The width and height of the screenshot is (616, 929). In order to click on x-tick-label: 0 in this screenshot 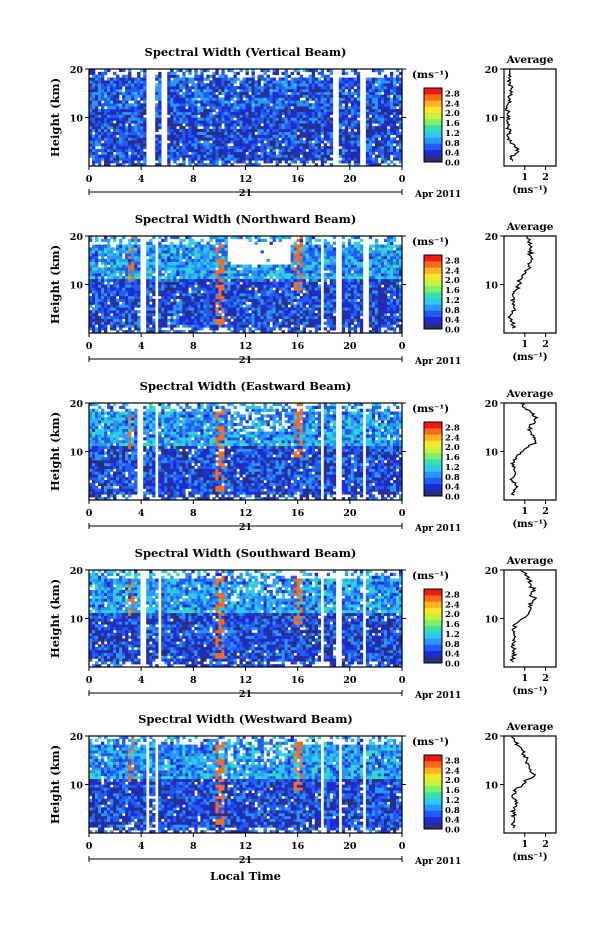, I will do `click(89, 179)`.